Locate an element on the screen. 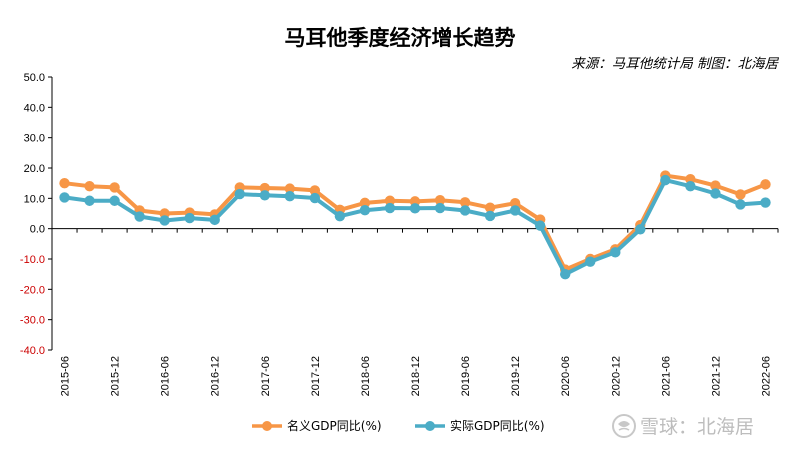  legend-label-real: 实际GDP同比(%) is located at coordinates (497, 425).